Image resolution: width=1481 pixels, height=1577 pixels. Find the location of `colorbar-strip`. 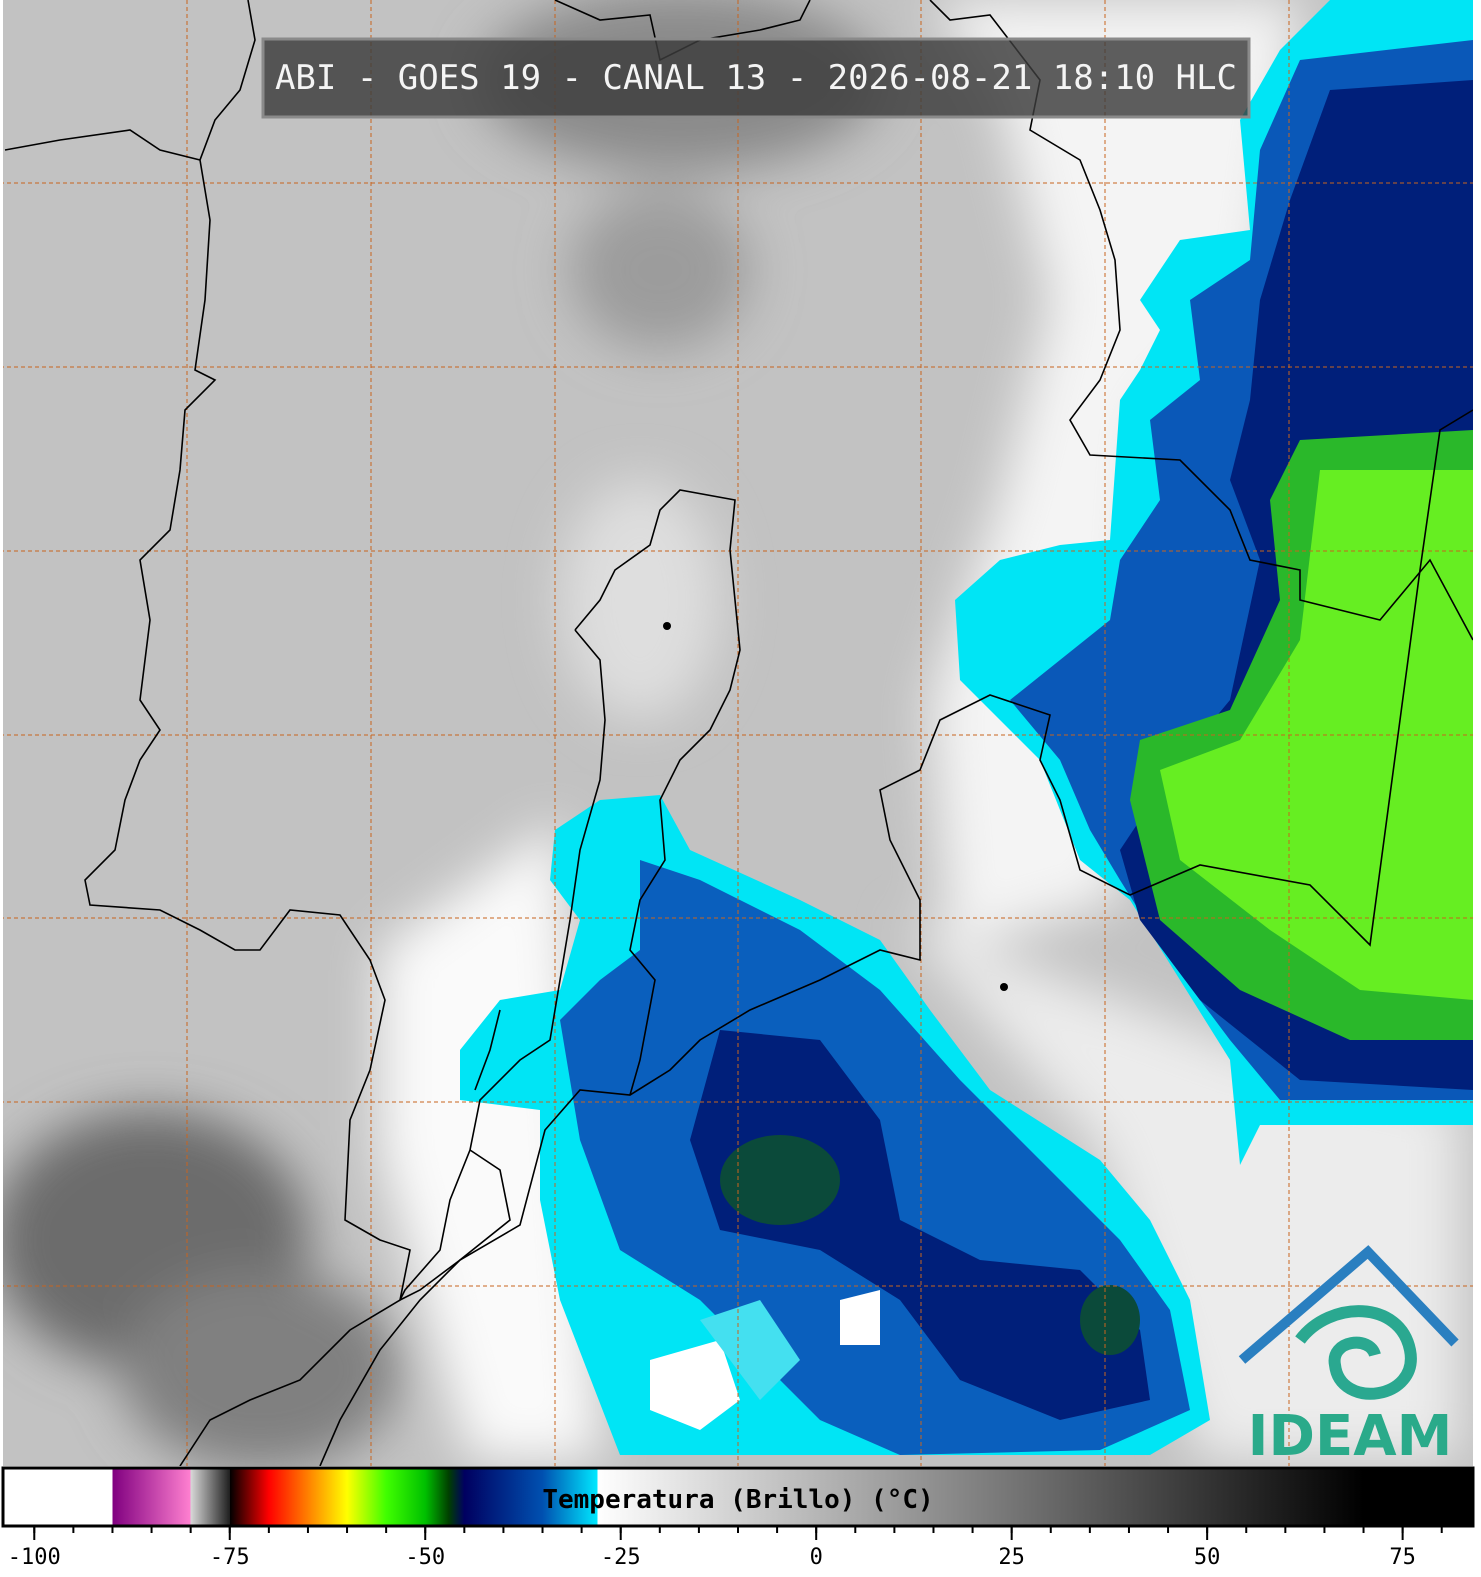

colorbar-strip is located at coordinates (738, 1497).